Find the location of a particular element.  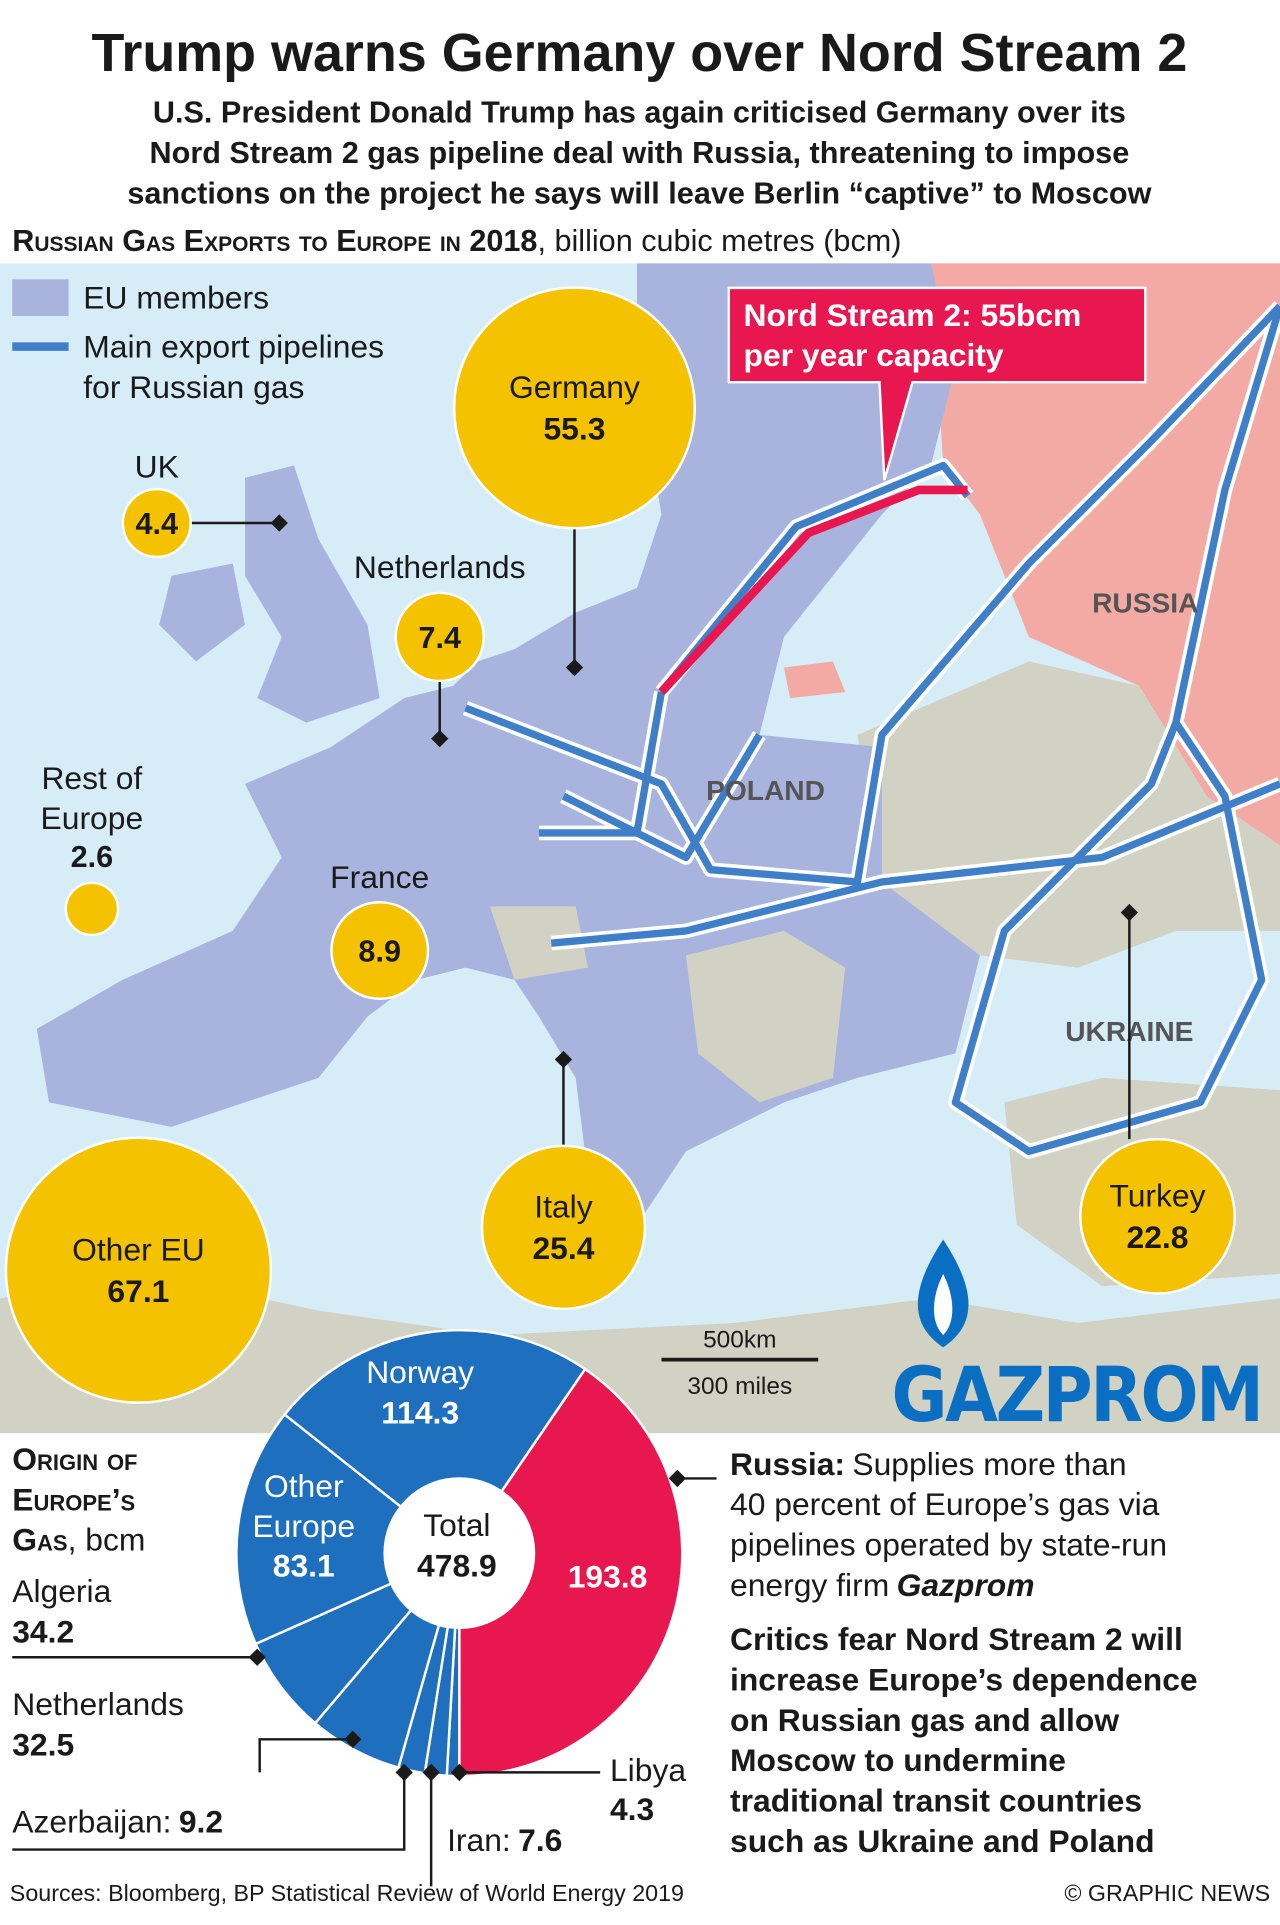

bubble-value: 55.3 is located at coordinates (574, 429).